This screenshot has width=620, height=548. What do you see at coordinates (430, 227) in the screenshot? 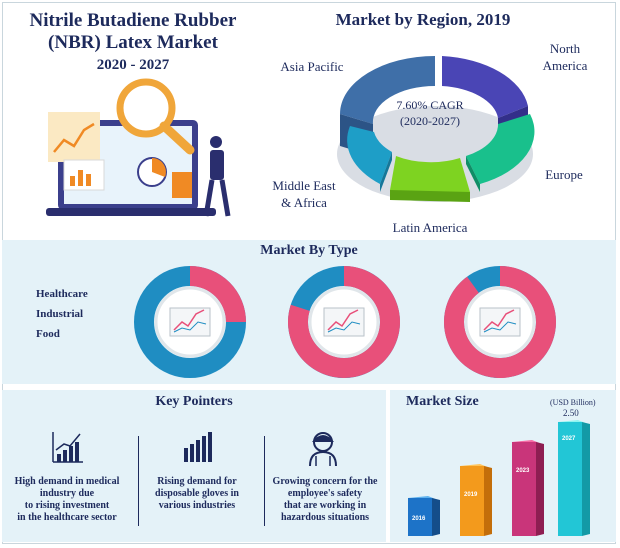
I see `label-latin-america: Latin America` at bounding box center [430, 227].